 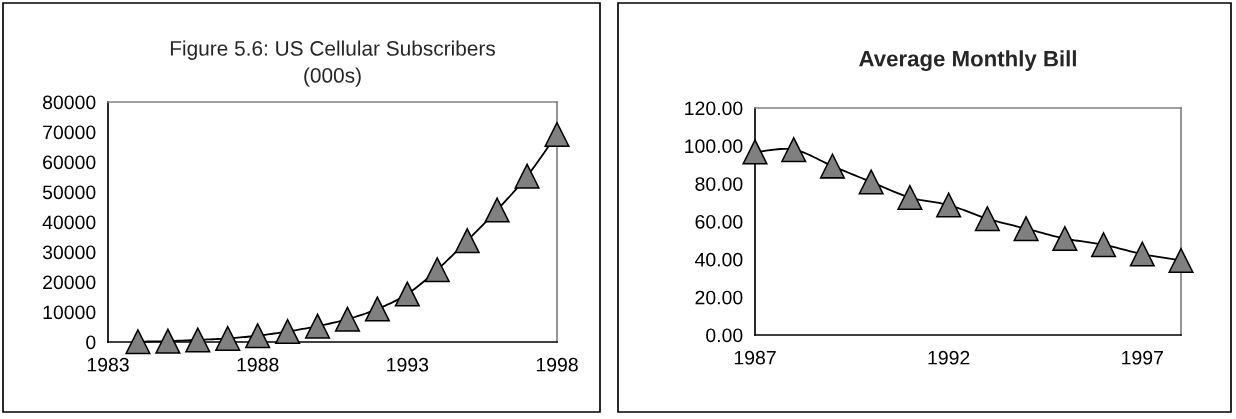 What do you see at coordinates (69, 162) in the screenshot?
I see `y-tick-label: 60000` at bounding box center [69, 162].